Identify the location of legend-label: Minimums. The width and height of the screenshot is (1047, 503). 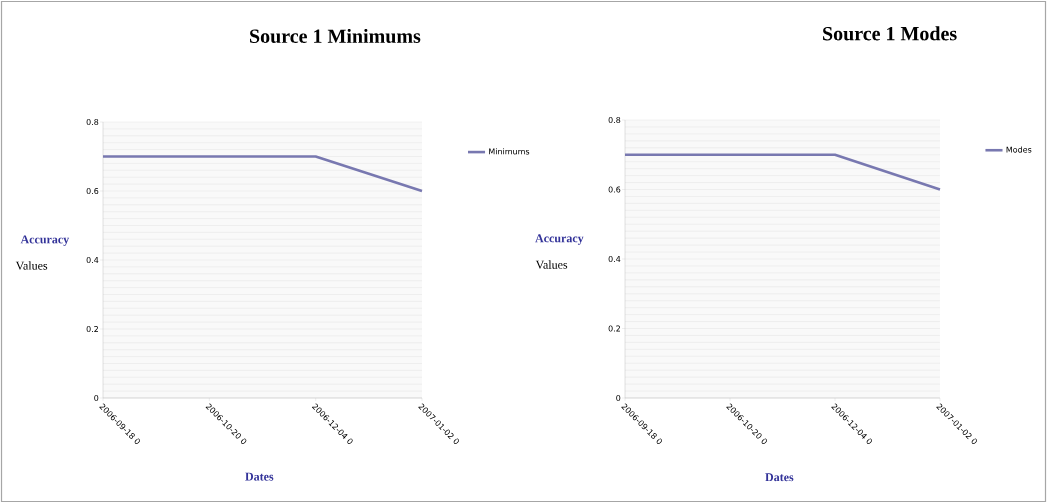
(509, 151).